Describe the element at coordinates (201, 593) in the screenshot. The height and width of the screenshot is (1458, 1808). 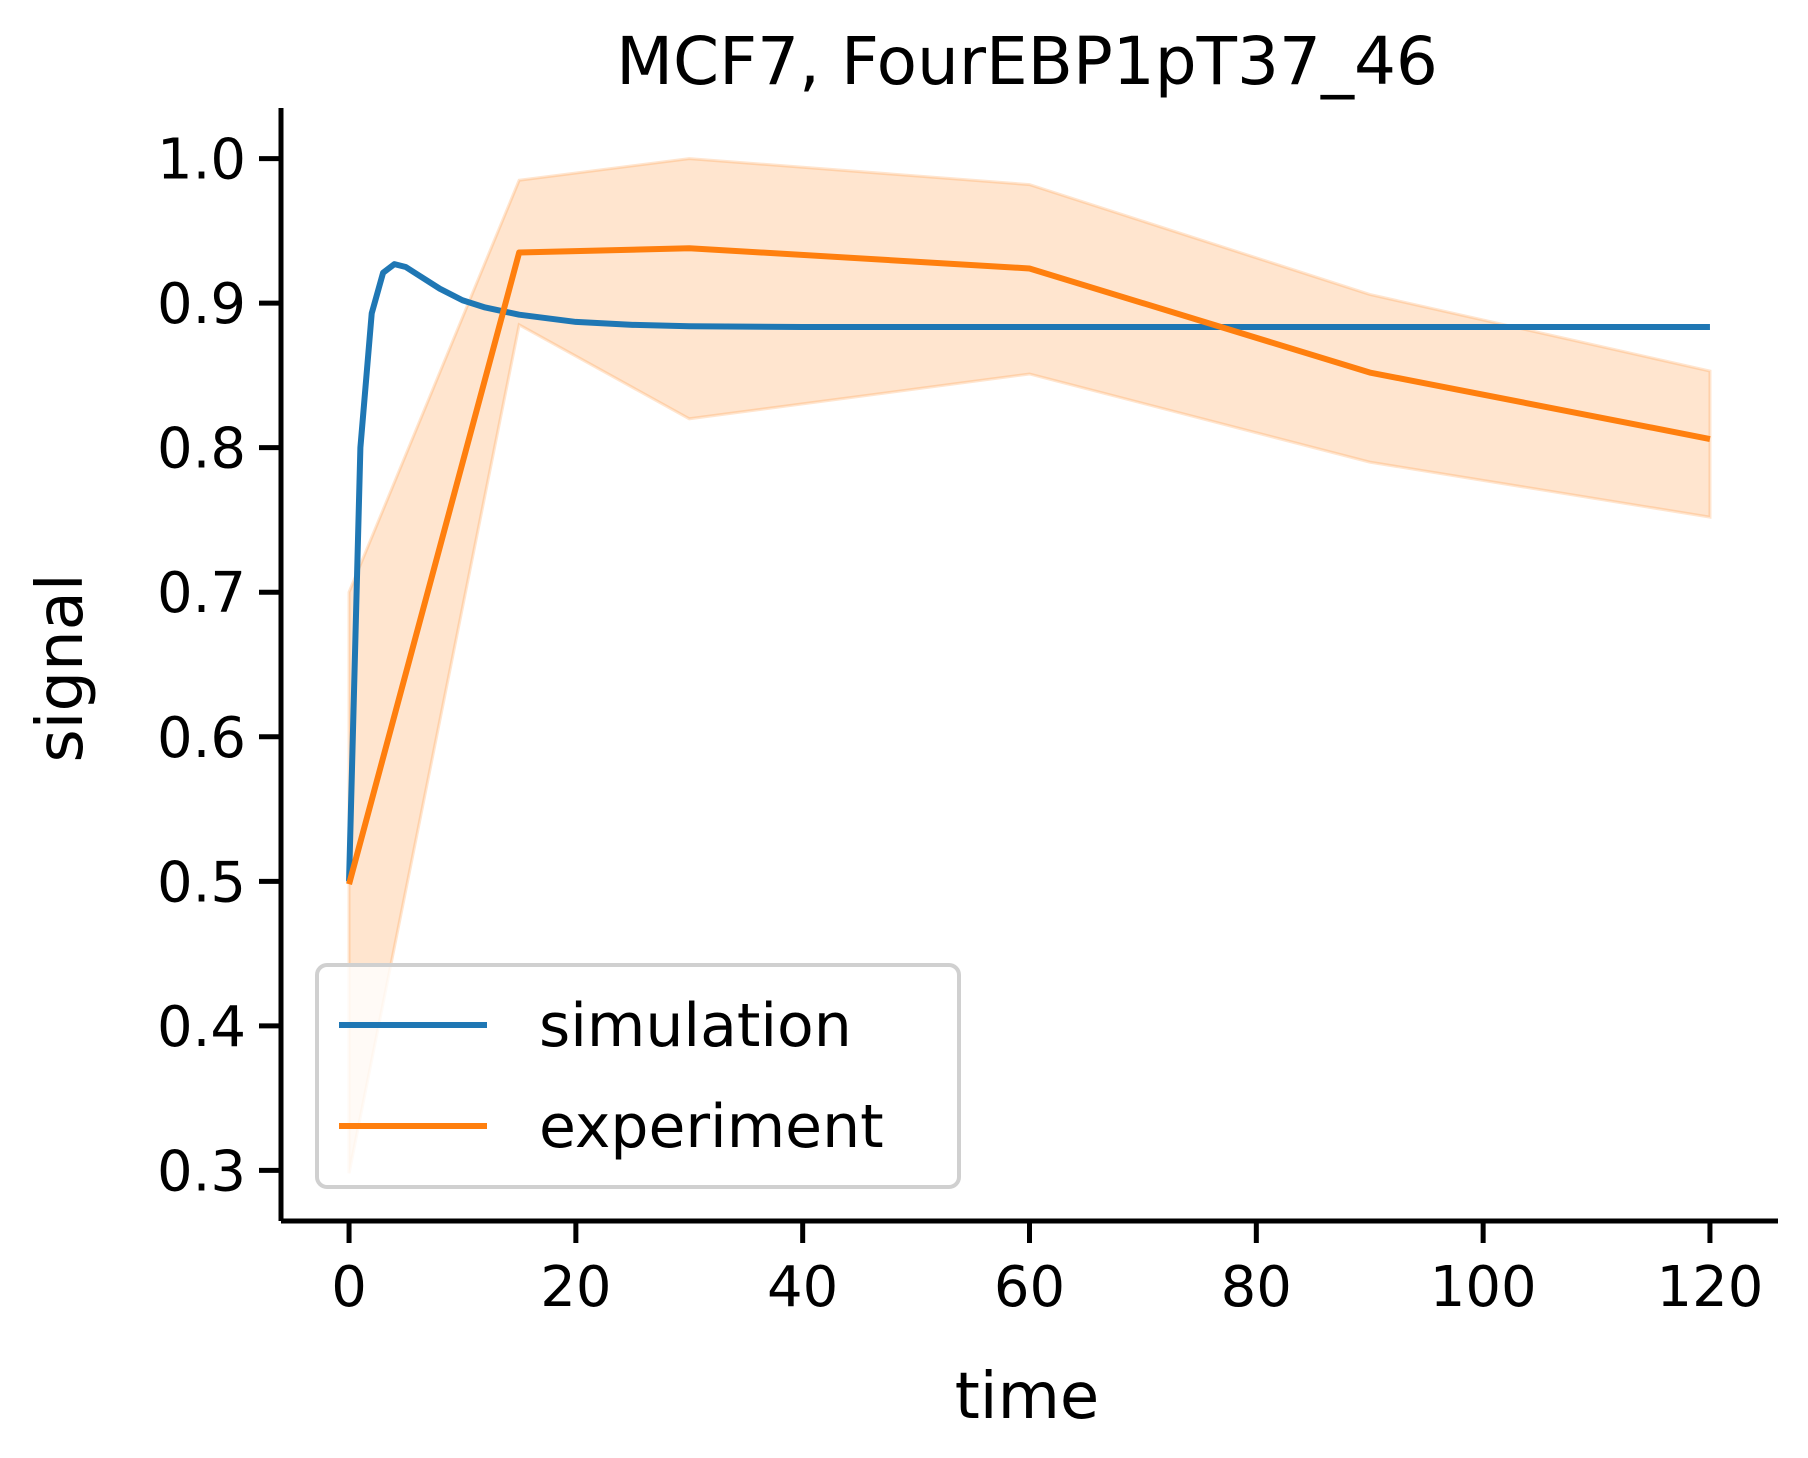
I see `y-tick-label: 0.7` at that location.